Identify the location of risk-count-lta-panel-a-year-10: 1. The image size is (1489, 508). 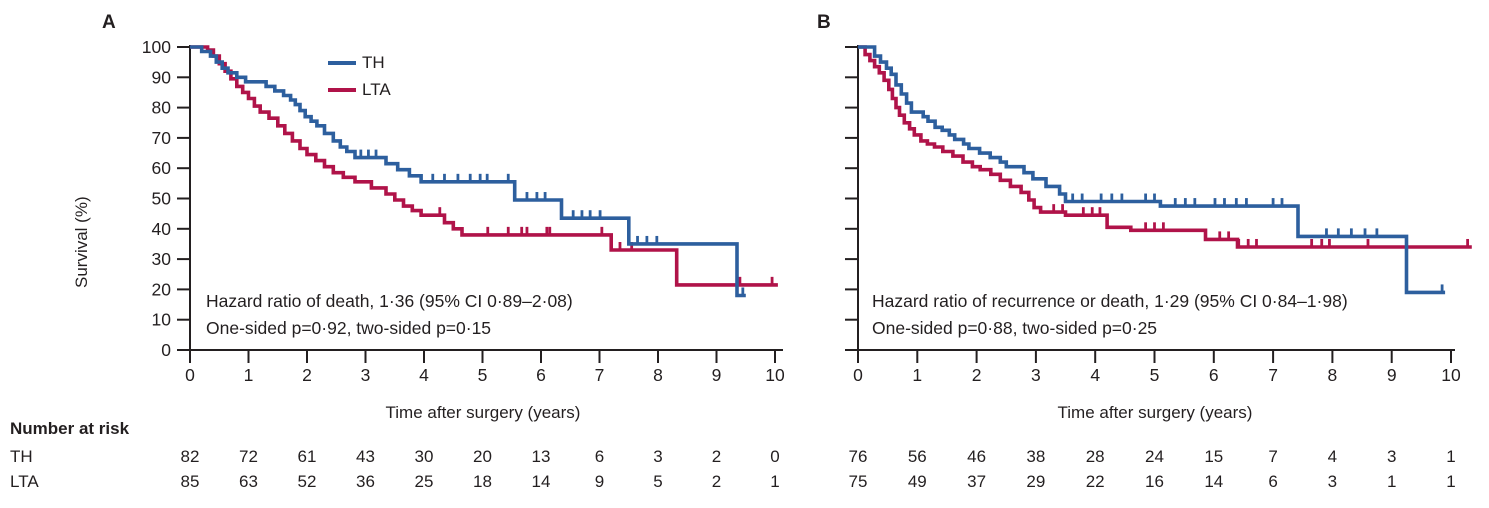
(775, 481).